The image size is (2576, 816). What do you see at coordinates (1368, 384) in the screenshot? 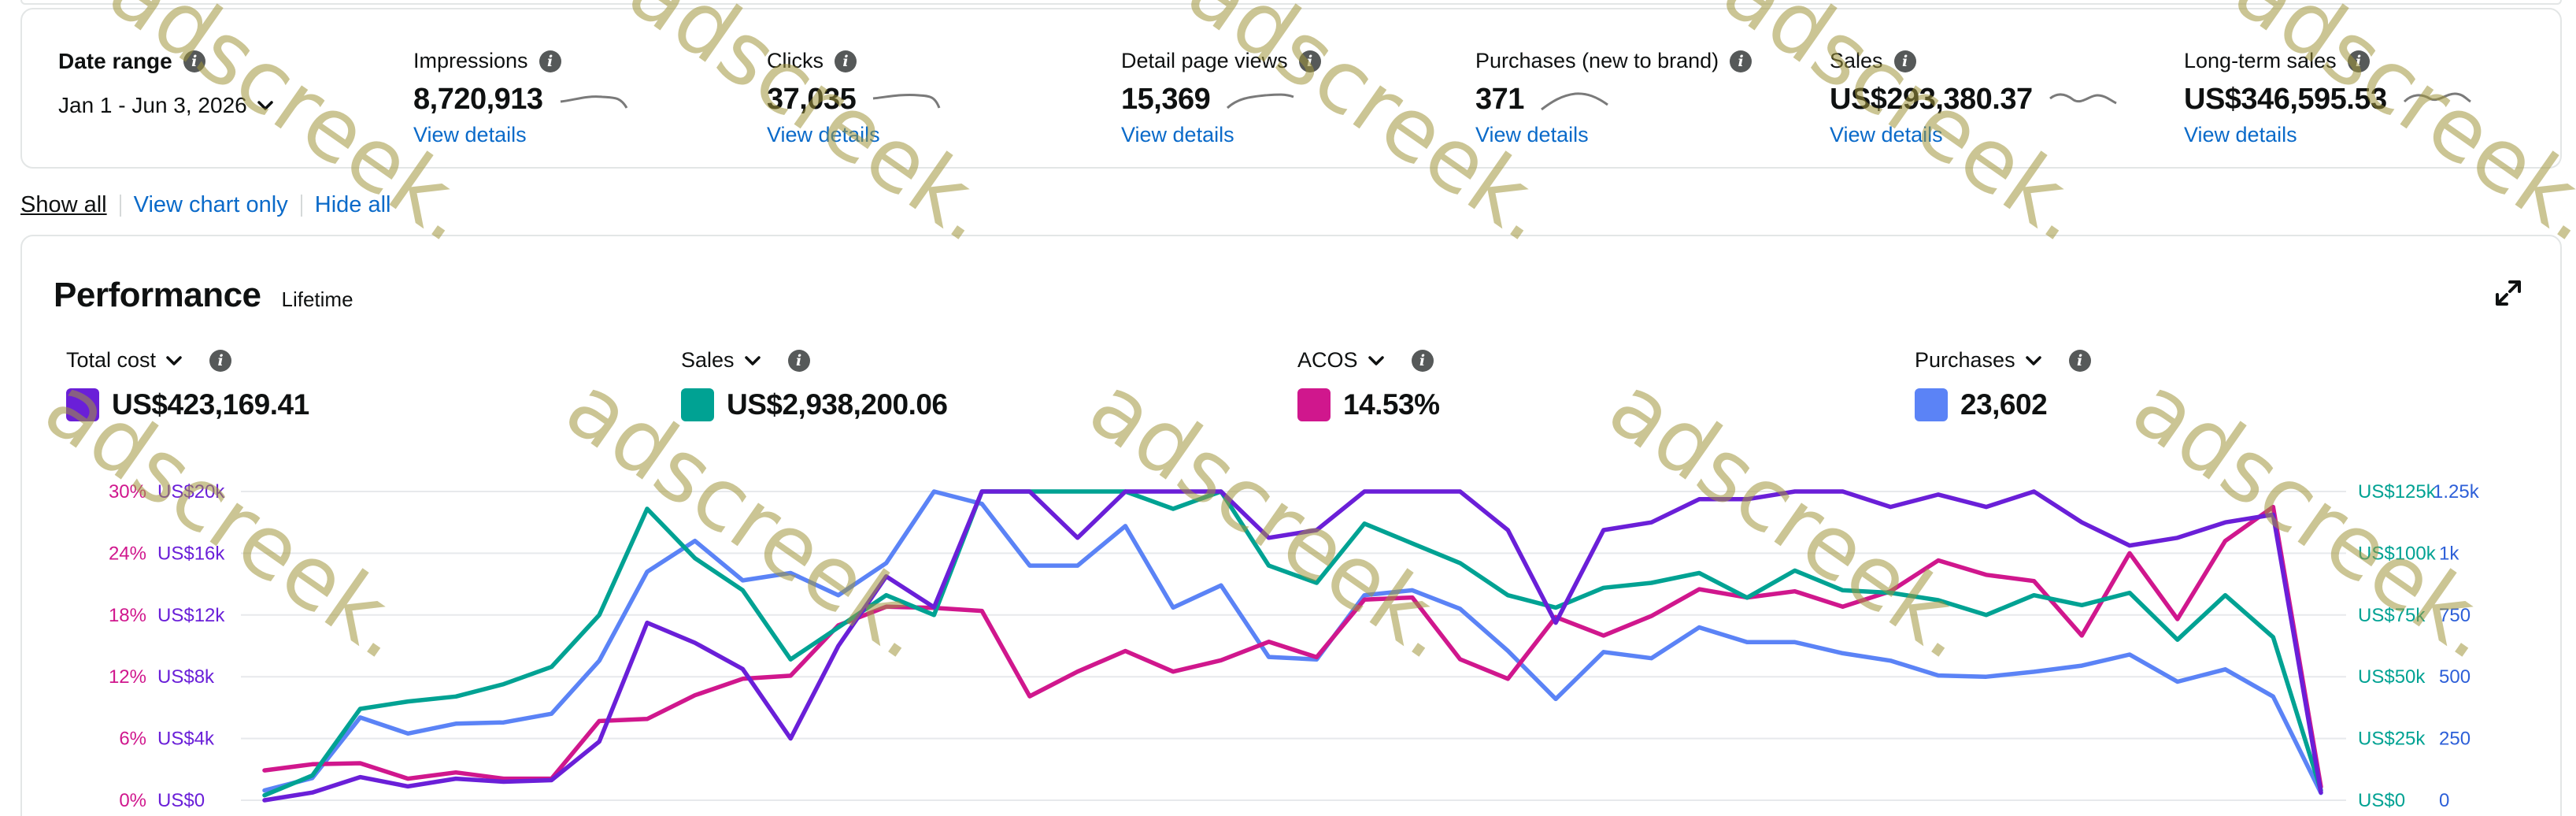
I see `legend-acos: ACOS i 14.53%` at bounding box center [1368, 384].